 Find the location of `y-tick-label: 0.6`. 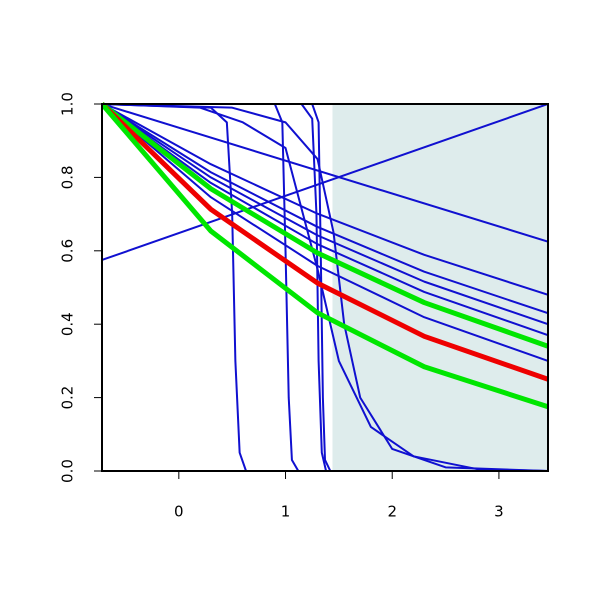

y-tick-label: 0.6 is located at coordinates (68, 251).